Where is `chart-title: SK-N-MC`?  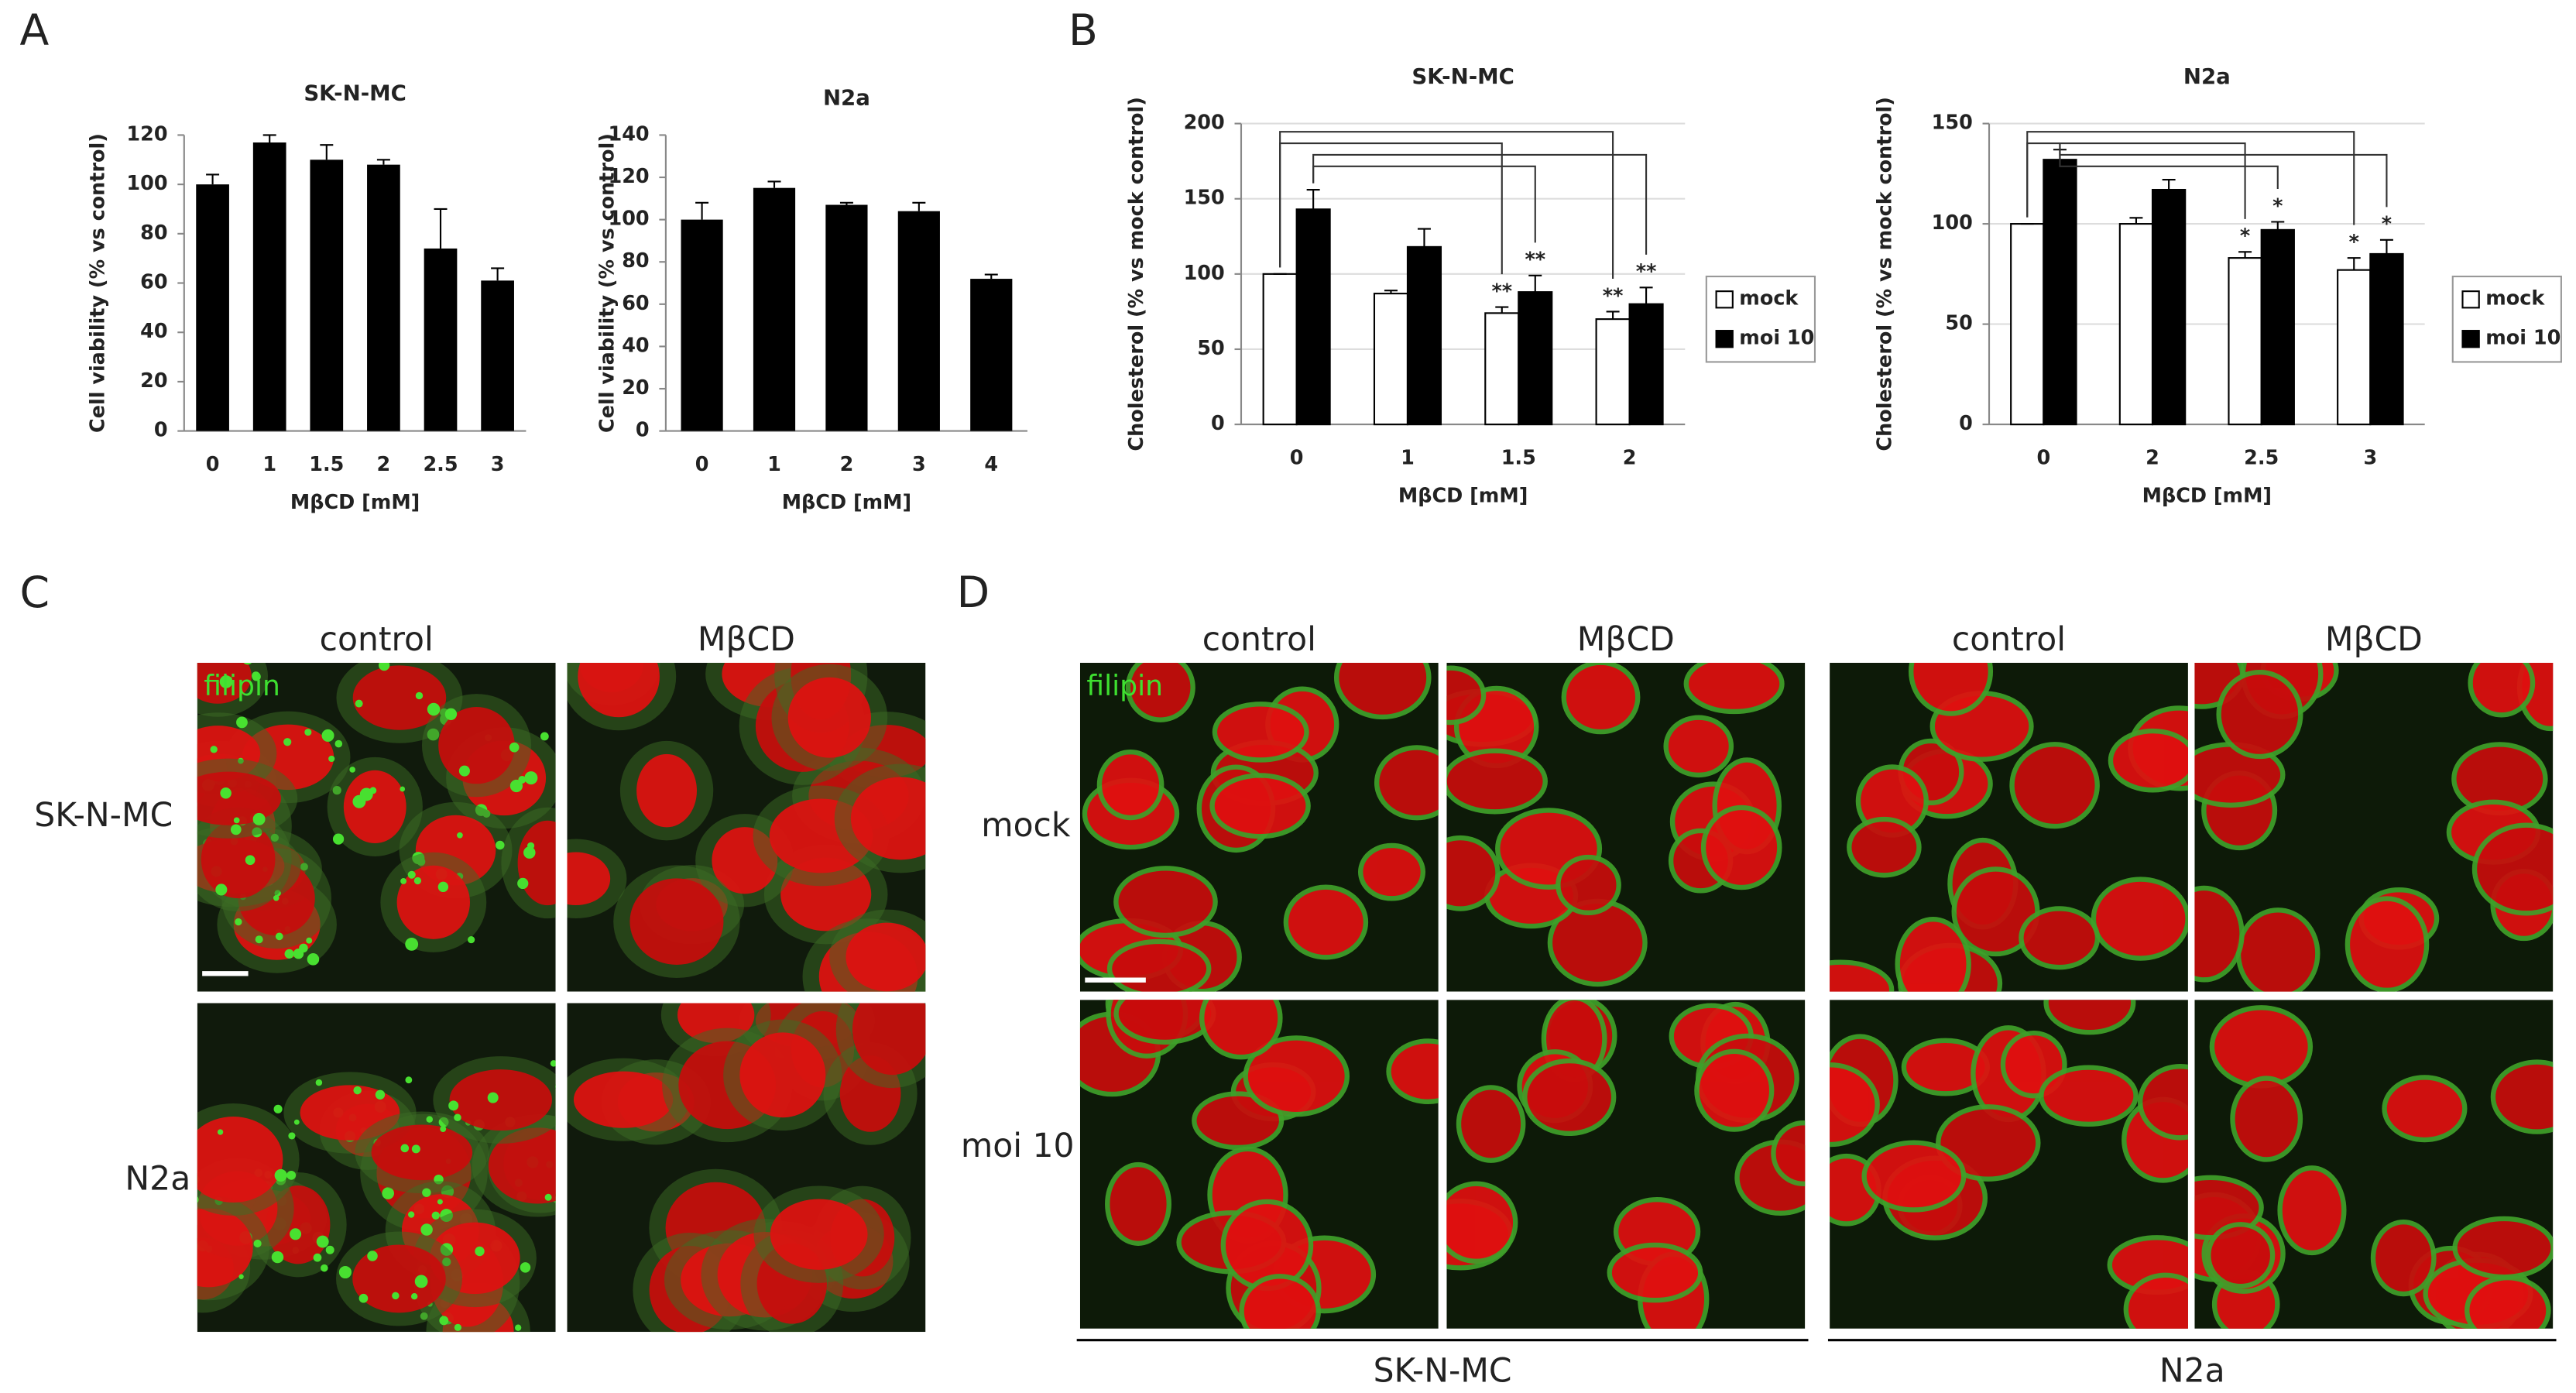
chart-title: SK-N-MC is located at coordinates (1462, 76).